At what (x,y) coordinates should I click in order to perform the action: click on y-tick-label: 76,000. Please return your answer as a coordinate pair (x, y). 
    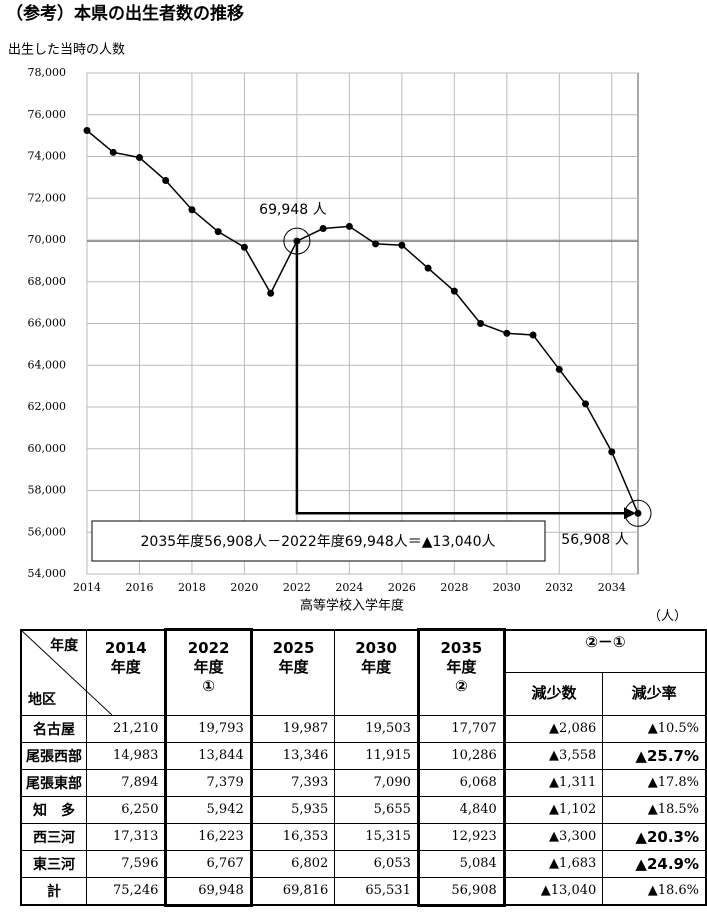
    Looking at the image, I should click on (47, 114).